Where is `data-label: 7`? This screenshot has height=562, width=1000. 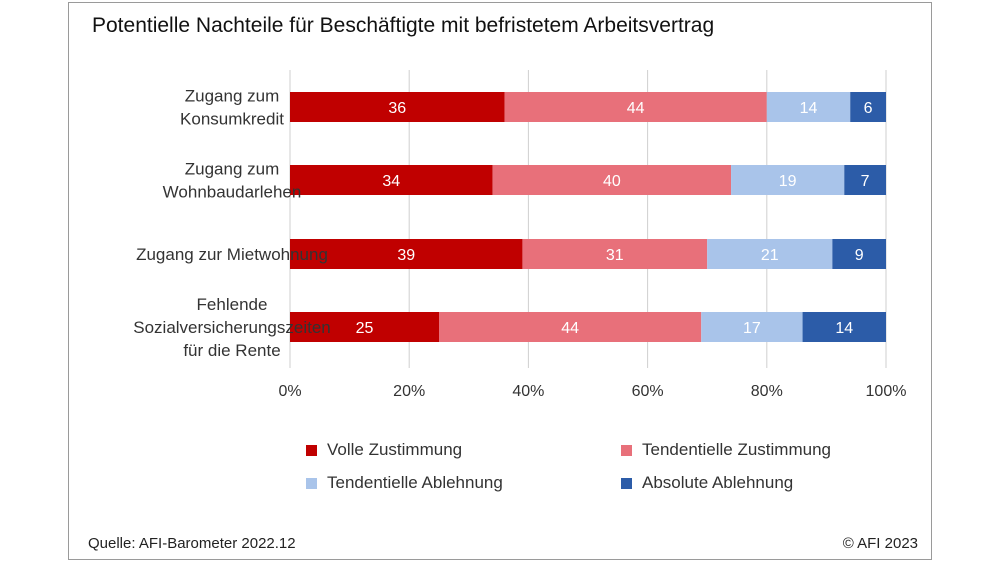 data-label: 7 is located at coordinates (865, 181).